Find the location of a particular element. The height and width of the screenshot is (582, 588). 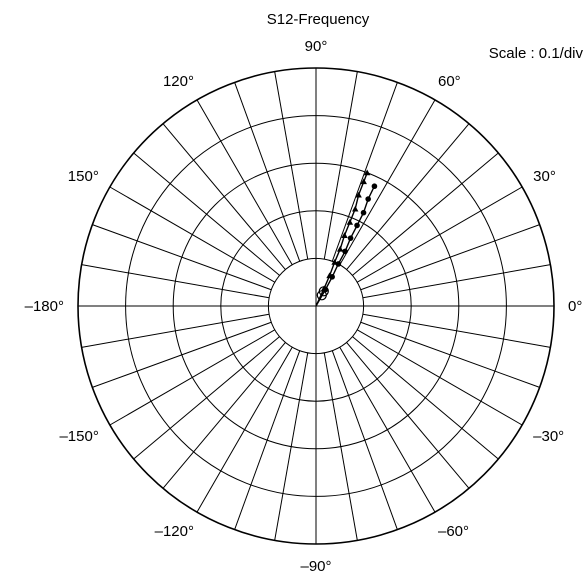

scale-label: Scale : 0.1/div is located at coordinates (536, 53).